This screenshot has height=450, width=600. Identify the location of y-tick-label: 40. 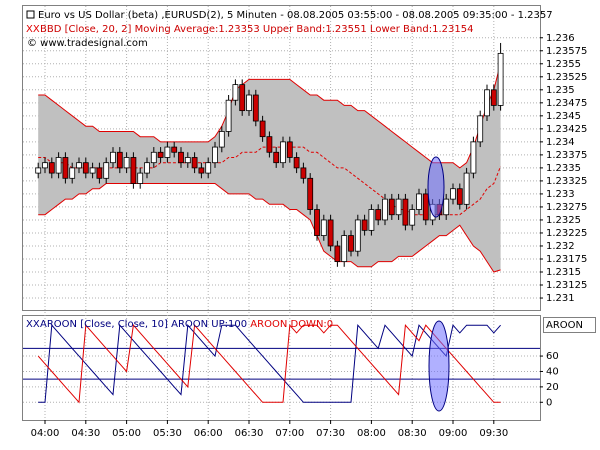
(552, 371).